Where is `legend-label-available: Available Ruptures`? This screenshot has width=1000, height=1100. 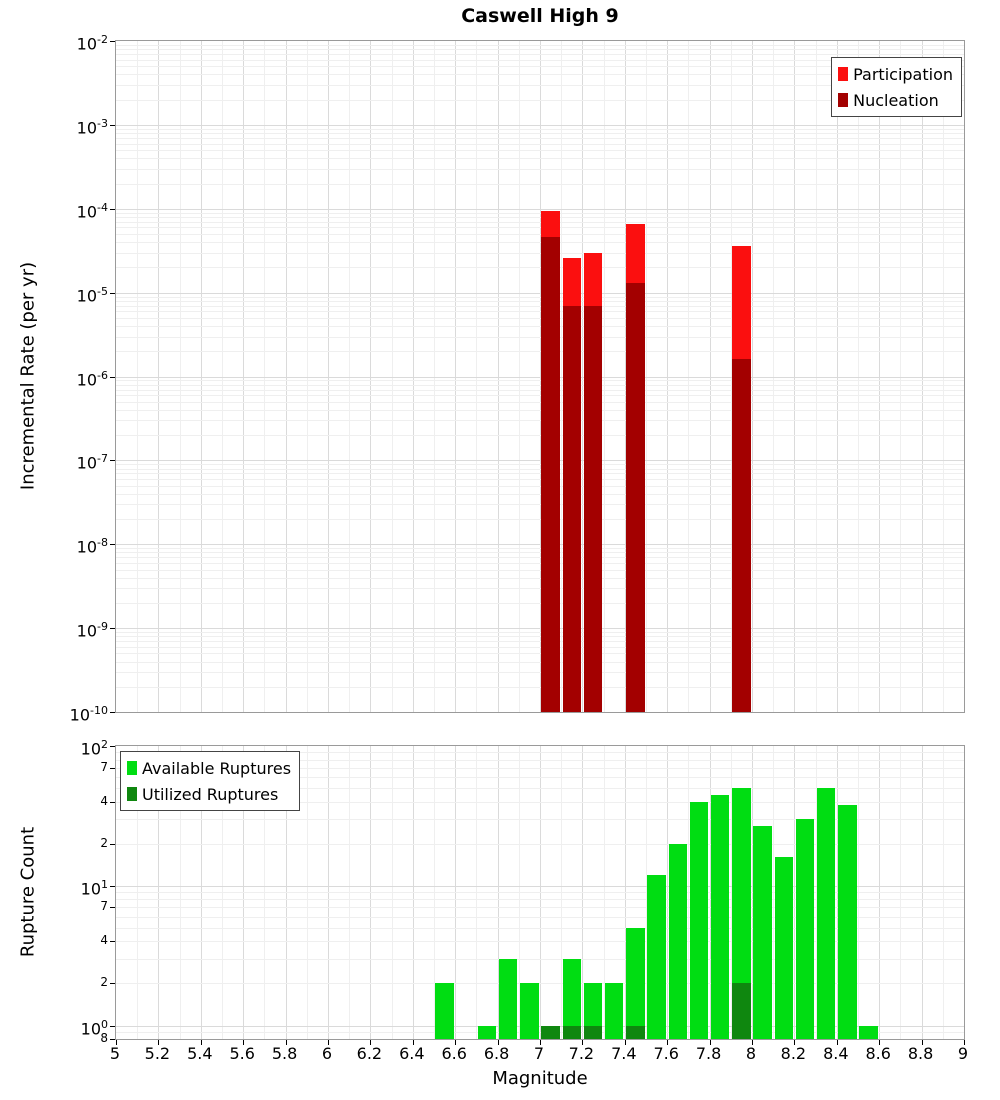 legend-label-available: Available Ruptures is located at coordinates (217, 768).